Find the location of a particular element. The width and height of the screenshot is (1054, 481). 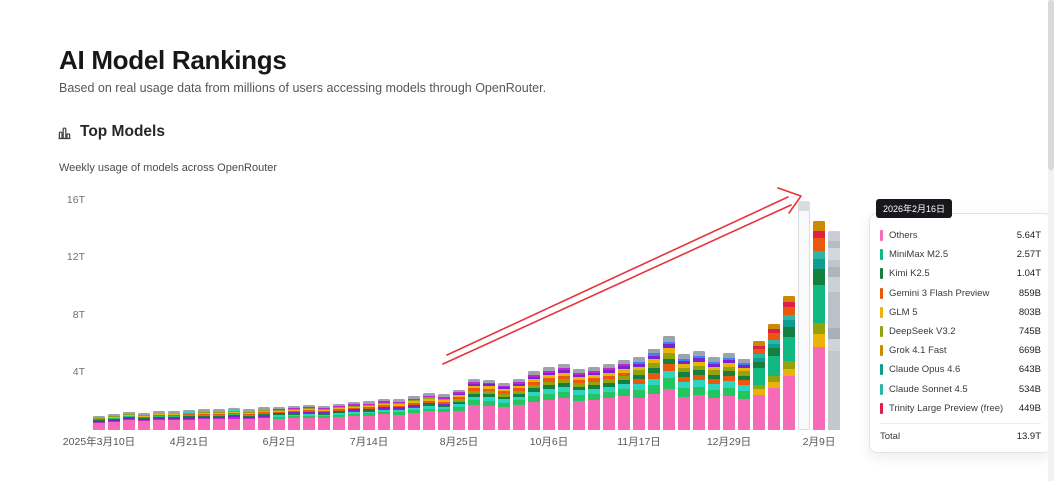

tooltip-row: GLM 5 803B is located at coordinates (960, 312).